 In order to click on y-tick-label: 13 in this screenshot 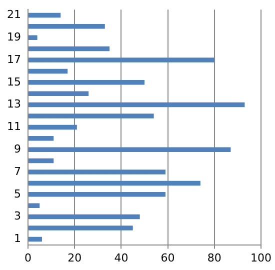, I will do `click(13, 104)`.